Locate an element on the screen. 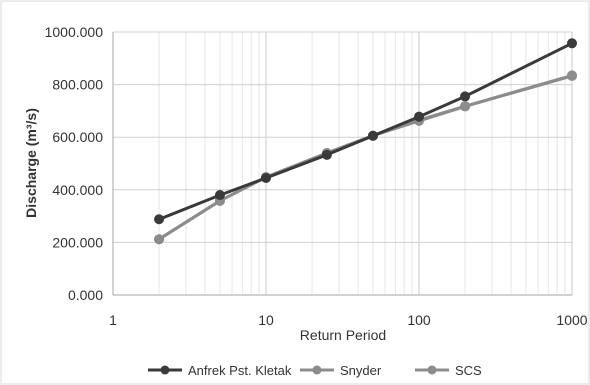 The width and height of the screenshot is (590, 385). y-tick-label: 0.000 is located at coordinates (85, 295).